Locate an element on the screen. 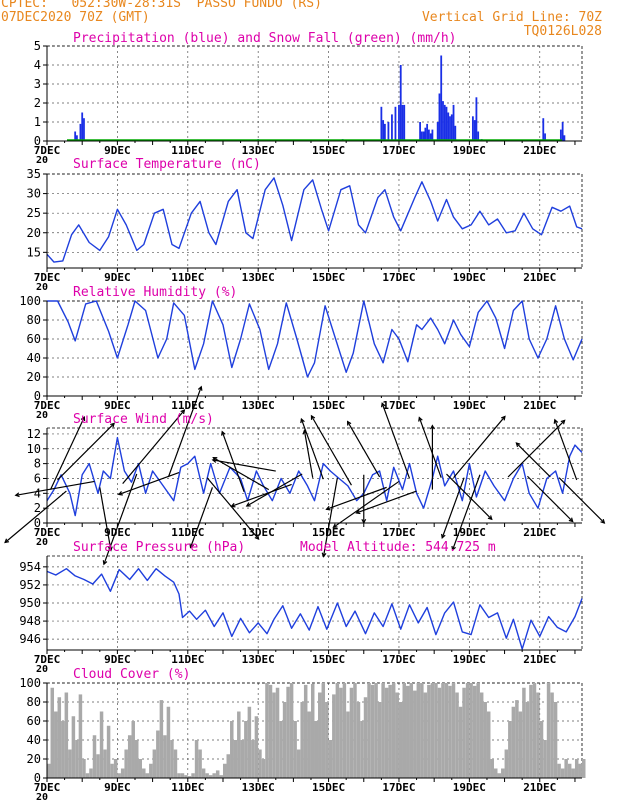  pressure-ytick-label-3: 952 is located at coordinates (30, 585).